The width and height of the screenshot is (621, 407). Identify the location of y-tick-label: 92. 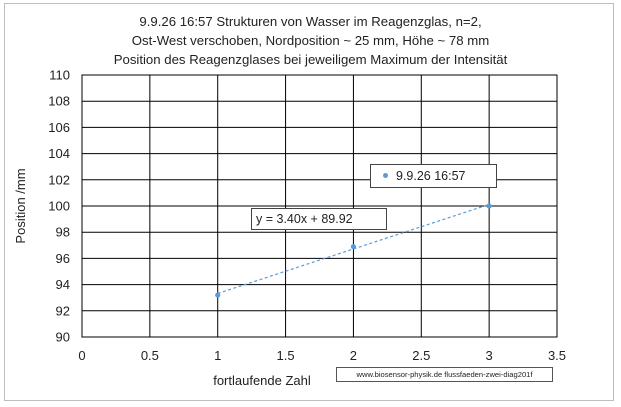
(63, 310).